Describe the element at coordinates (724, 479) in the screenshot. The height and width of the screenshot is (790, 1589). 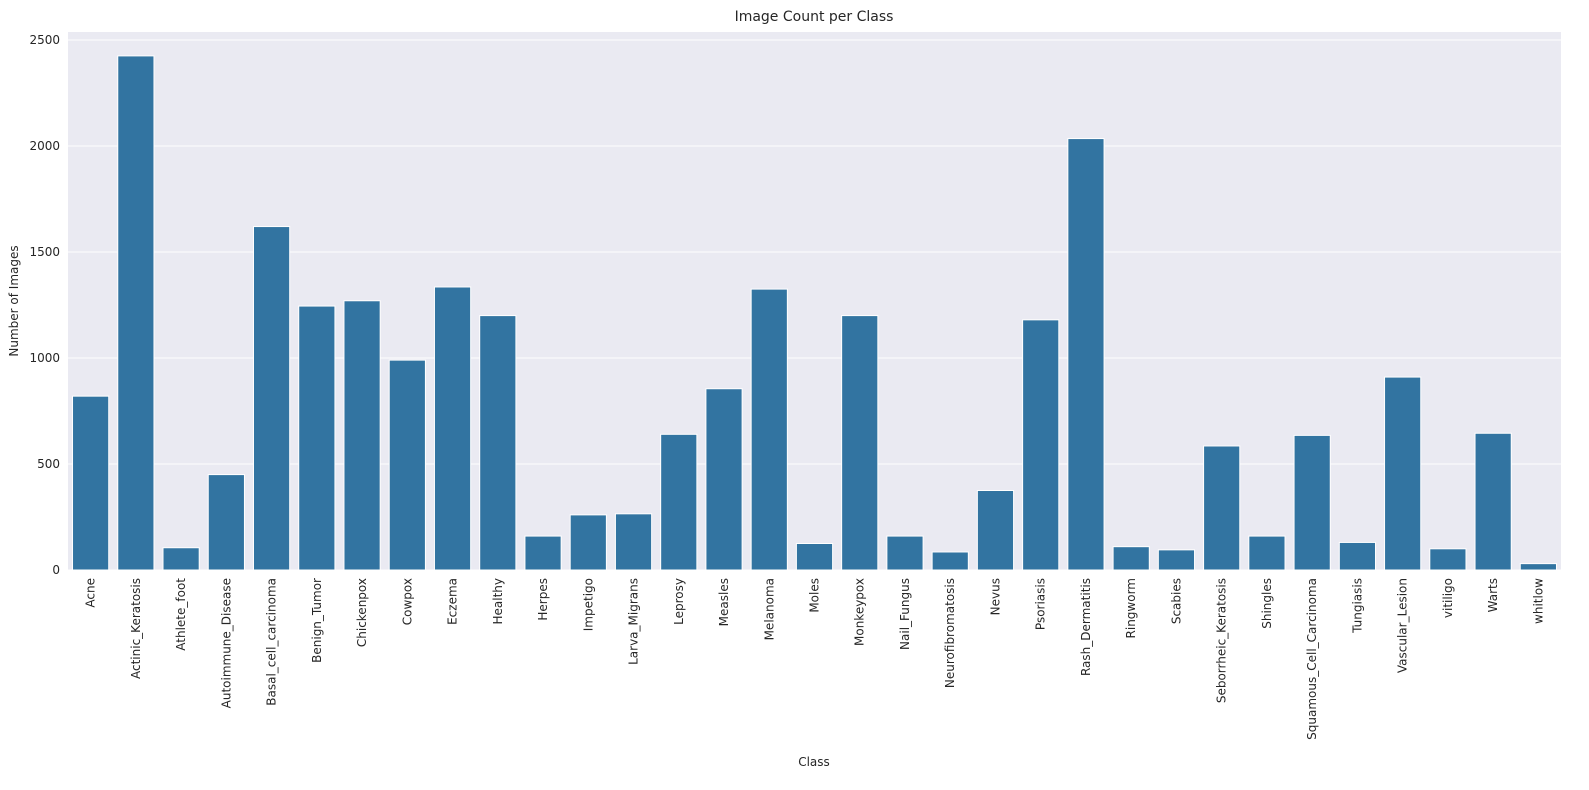
I see `bar-measles` at that location.